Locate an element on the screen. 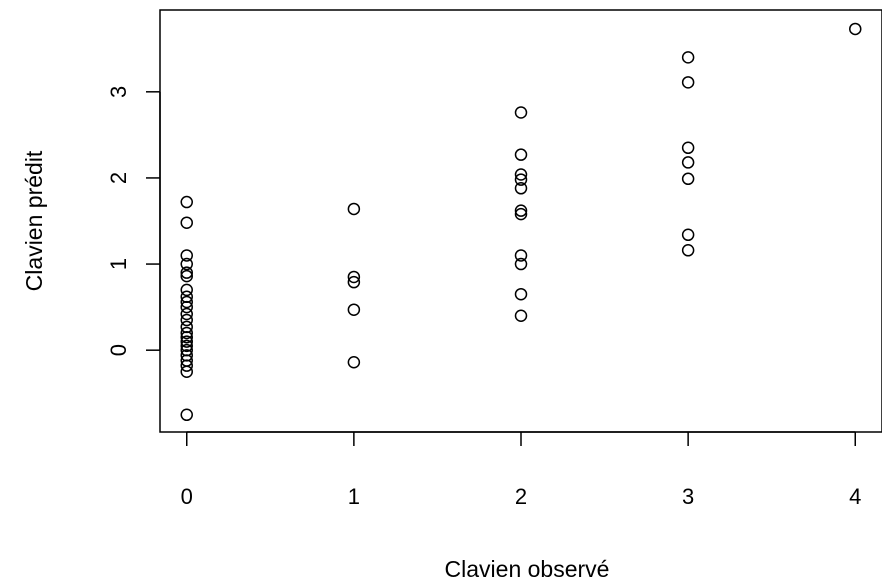  y-tick-label: 2 is located at coordinates (118, 178).